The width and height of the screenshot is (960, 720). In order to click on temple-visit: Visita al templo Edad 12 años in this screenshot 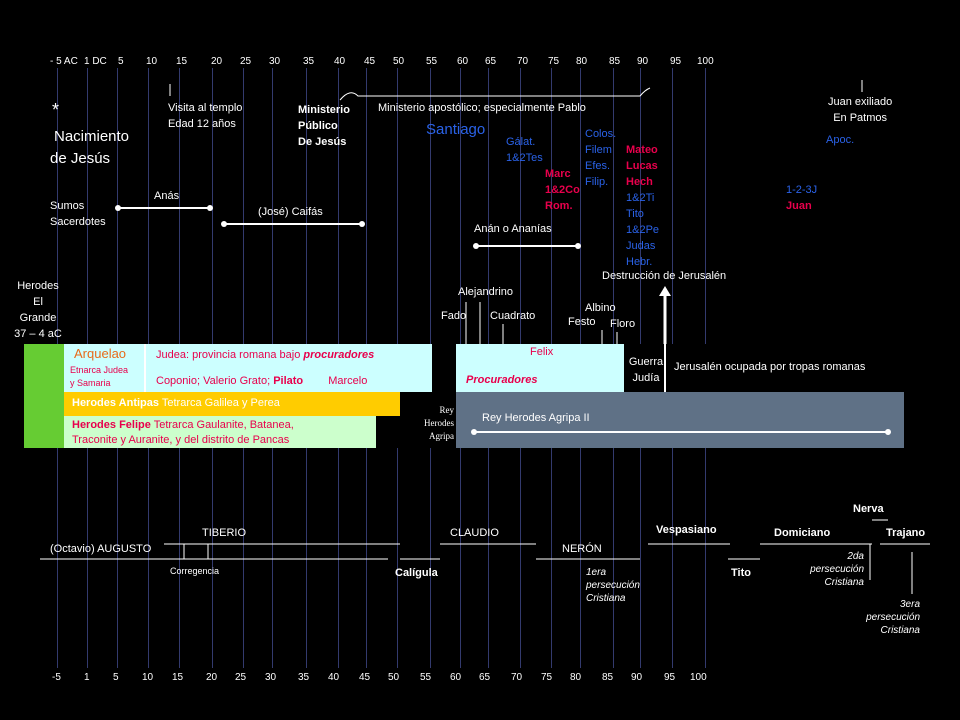, I will do `click(205, 116)`.